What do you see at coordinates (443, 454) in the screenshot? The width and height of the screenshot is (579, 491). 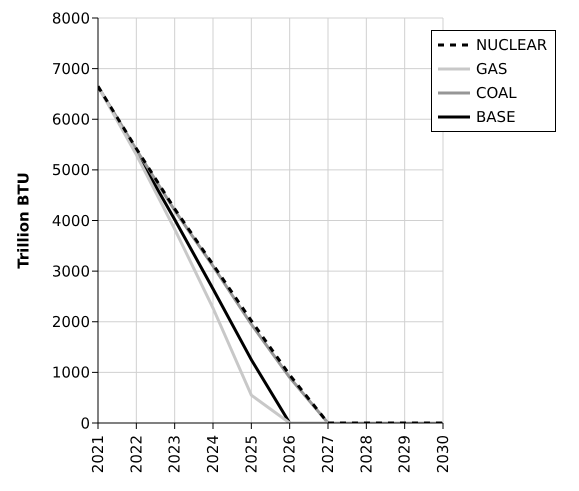 I see `x-tick-label: 2030` at bounding box center [443, 454].